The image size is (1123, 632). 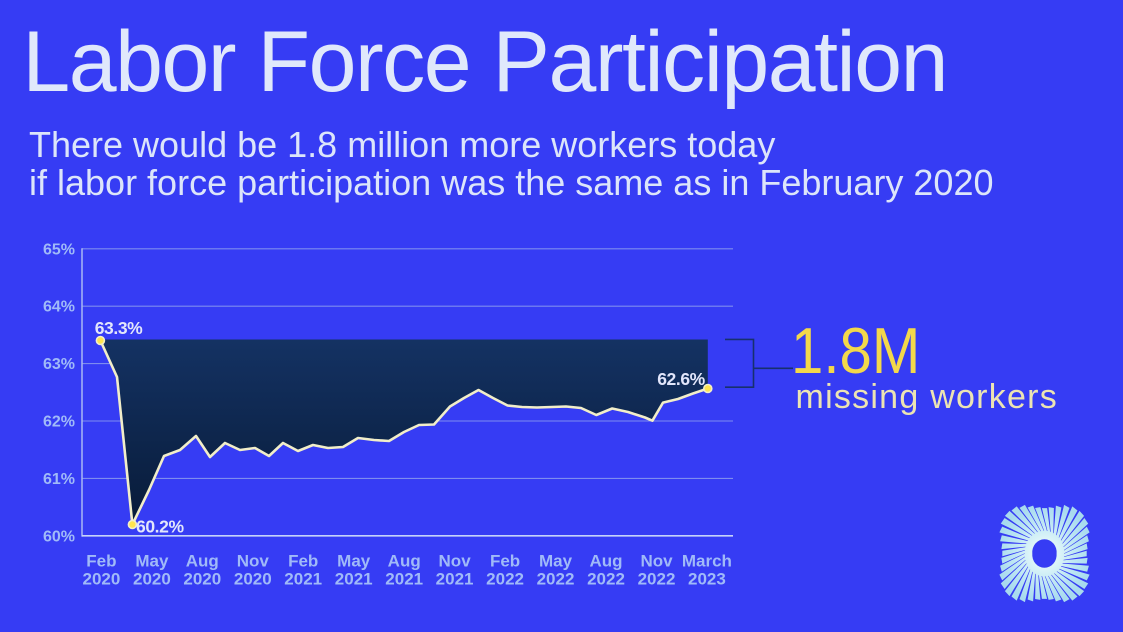 I want to click on svg-text: 62%, so click(x=59, y=422).